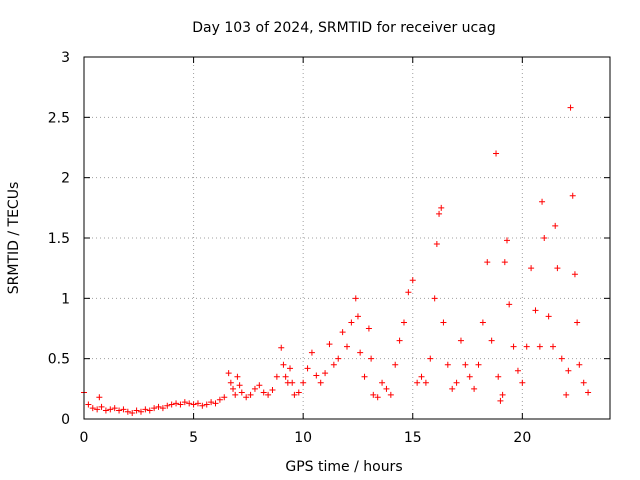  What do you see at coordinates (59, 239) in the screenshot?
I see `y-tick-label: 1.5` at bounding box center [59, 239].